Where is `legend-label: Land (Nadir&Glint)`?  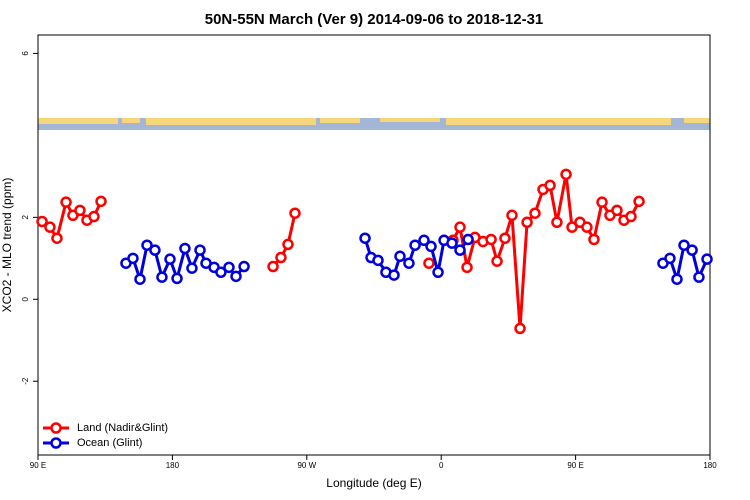
legend-label: Land (Nadir&Glint) is located at coordinates (122, 428).